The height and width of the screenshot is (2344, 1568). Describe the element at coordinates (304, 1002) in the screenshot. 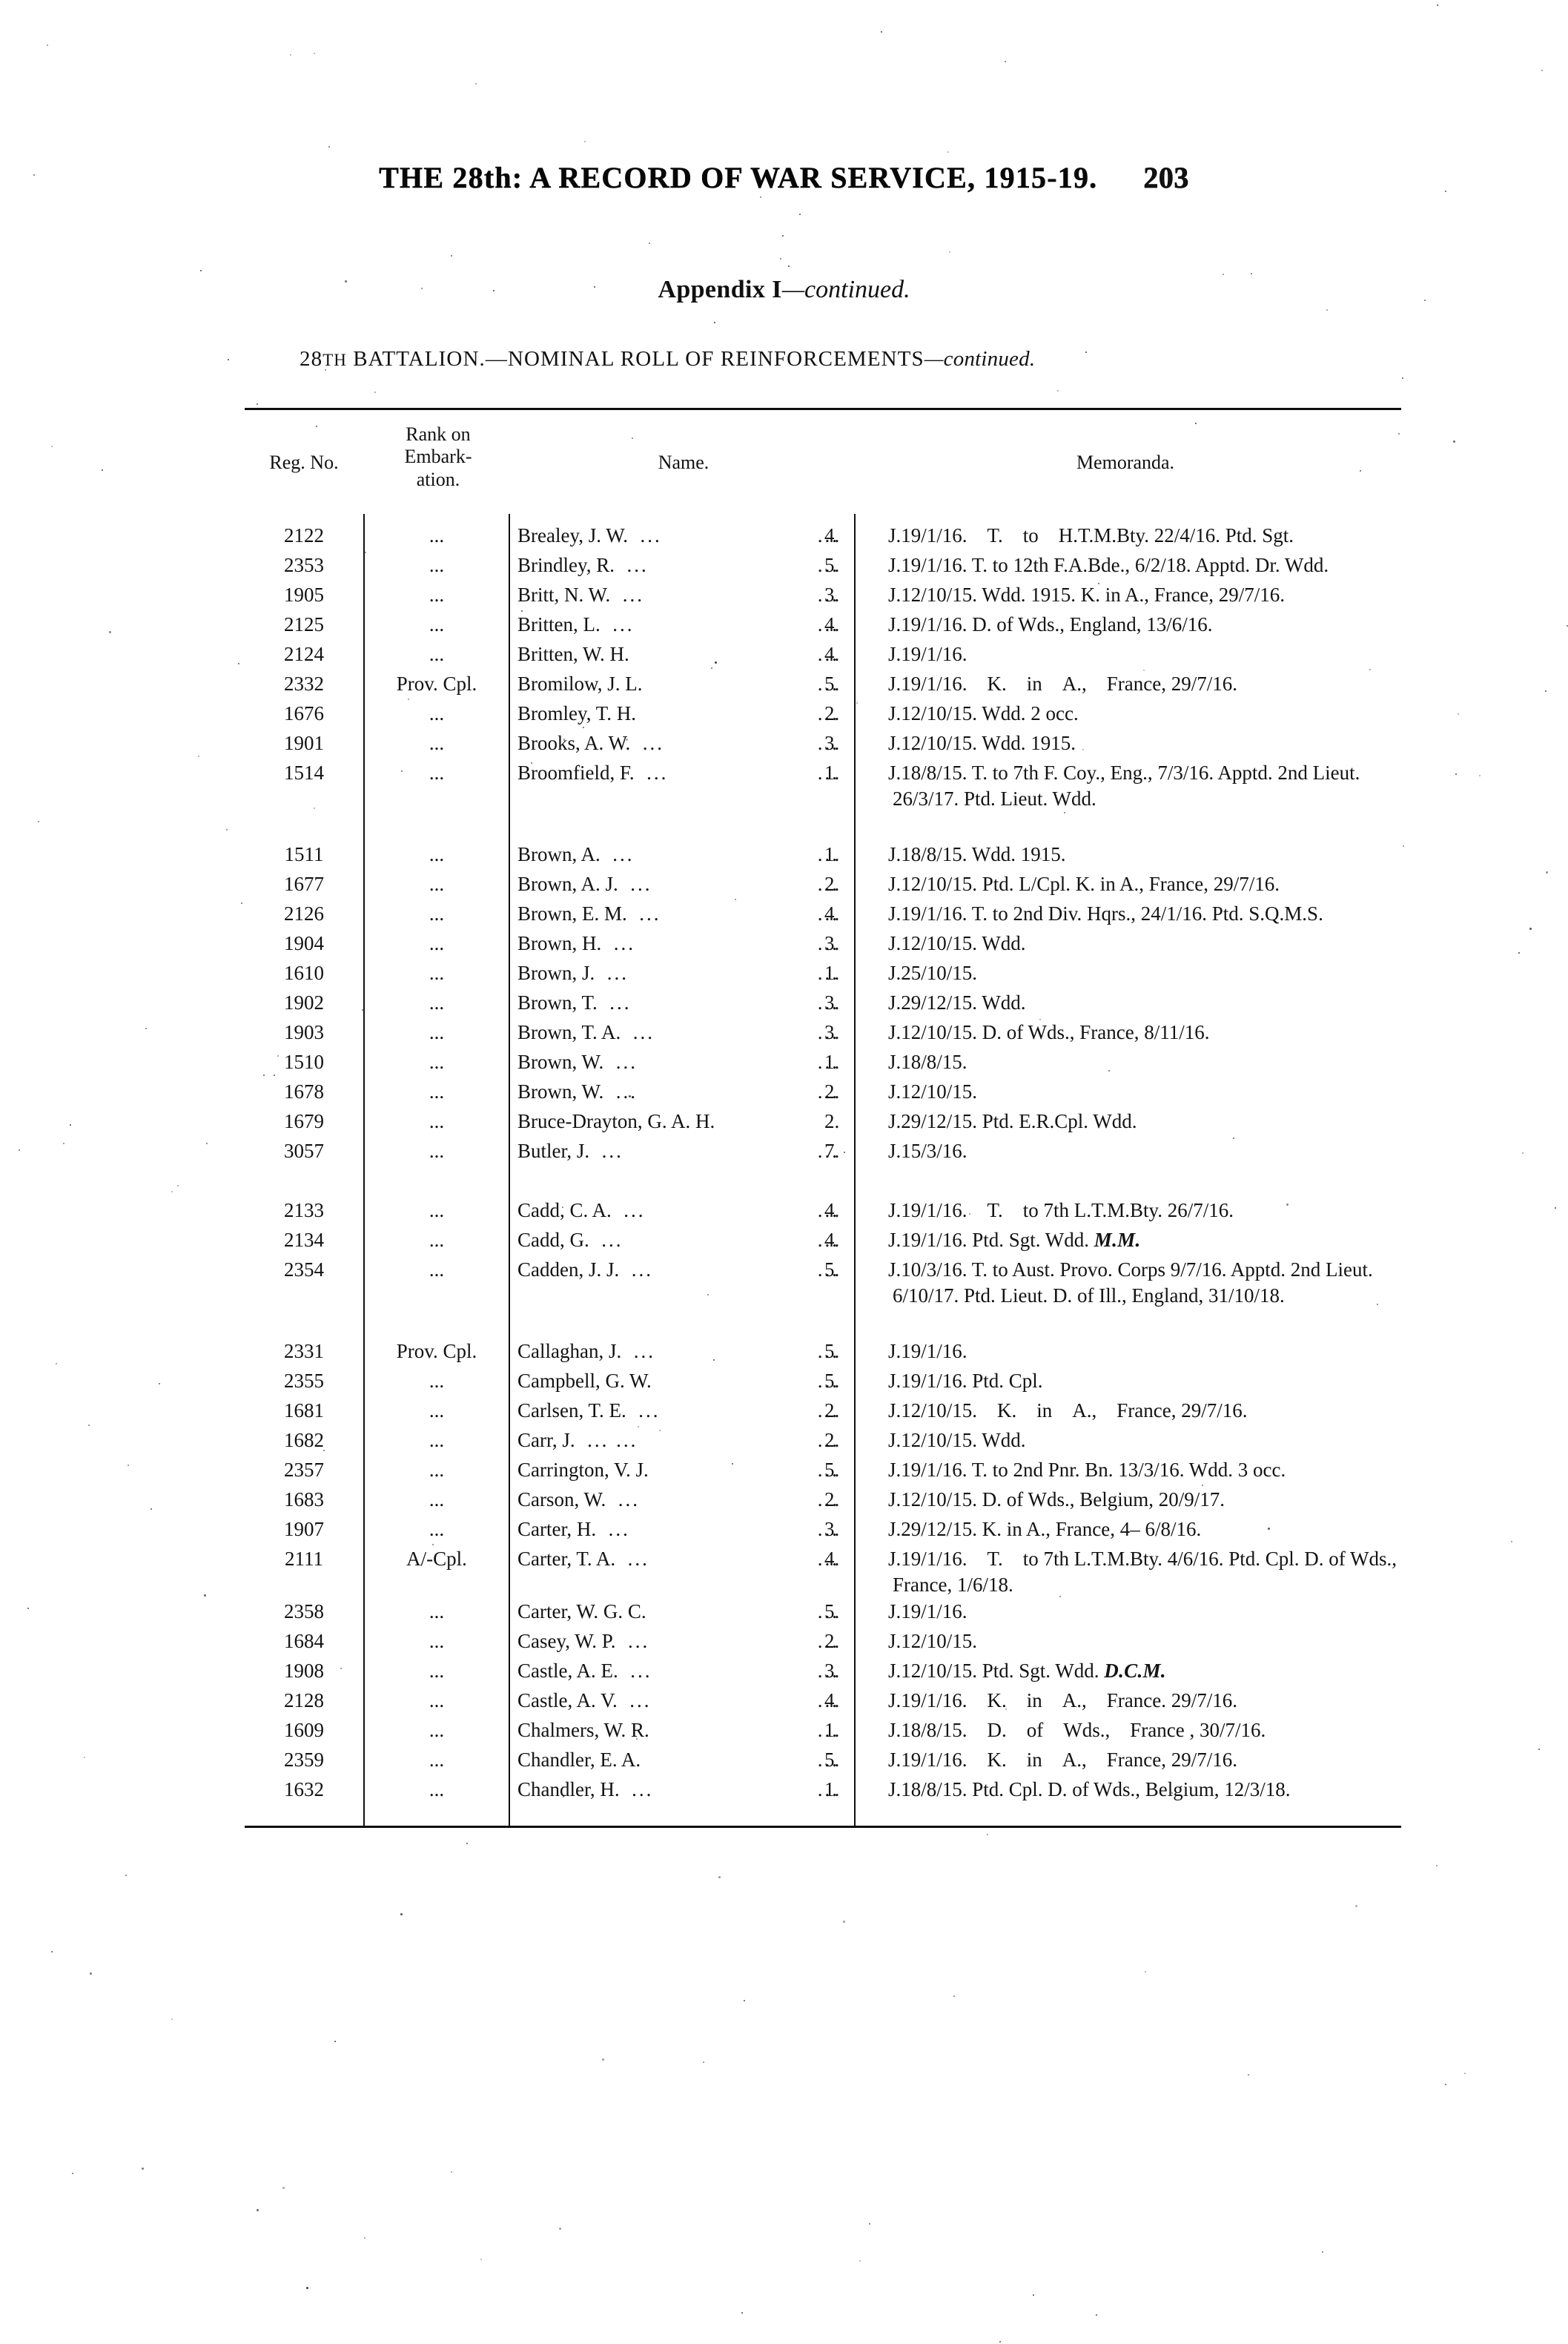

I see `cell-reg-no: 1902` at that location.